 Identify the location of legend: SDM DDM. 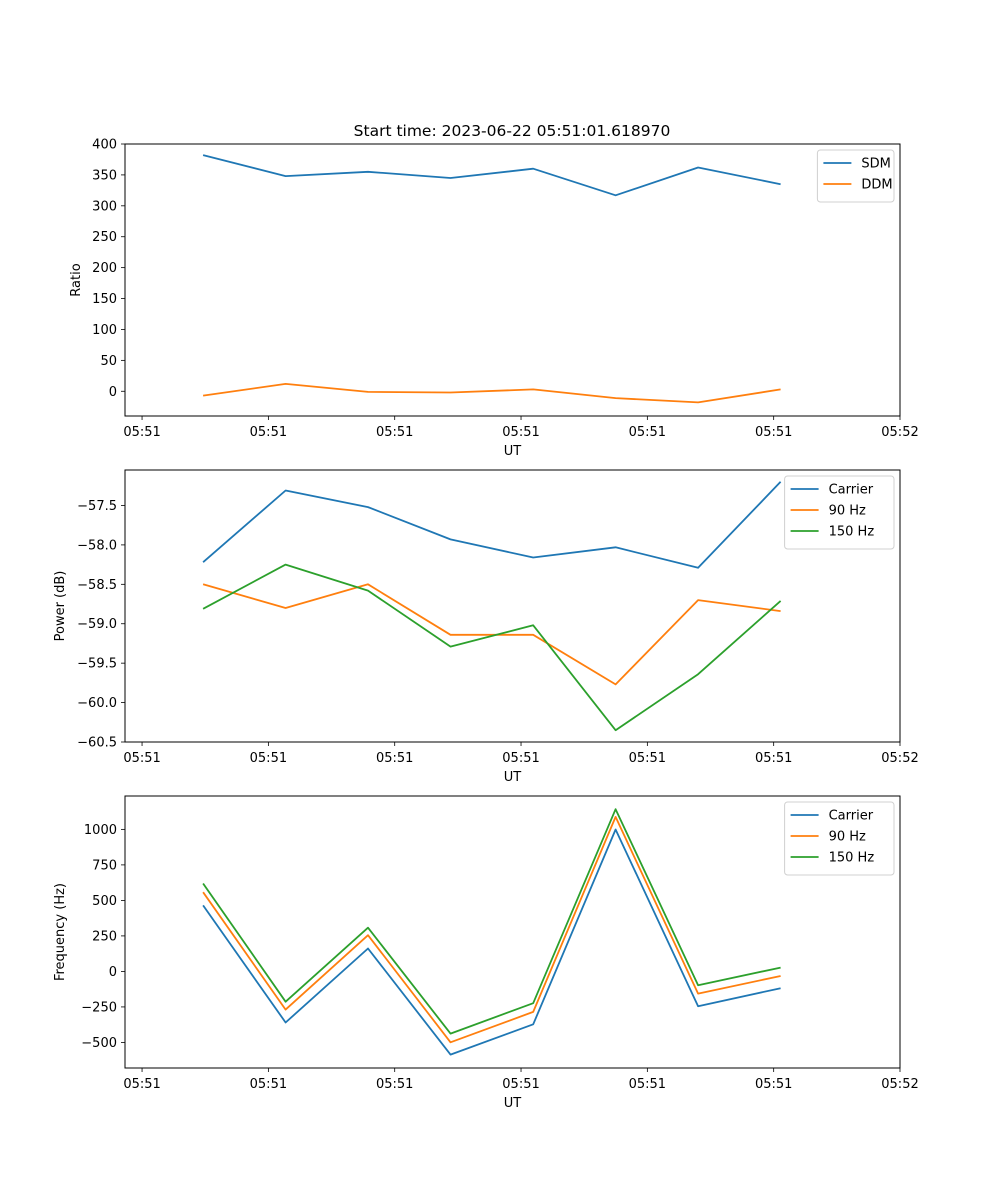
(855, 176).